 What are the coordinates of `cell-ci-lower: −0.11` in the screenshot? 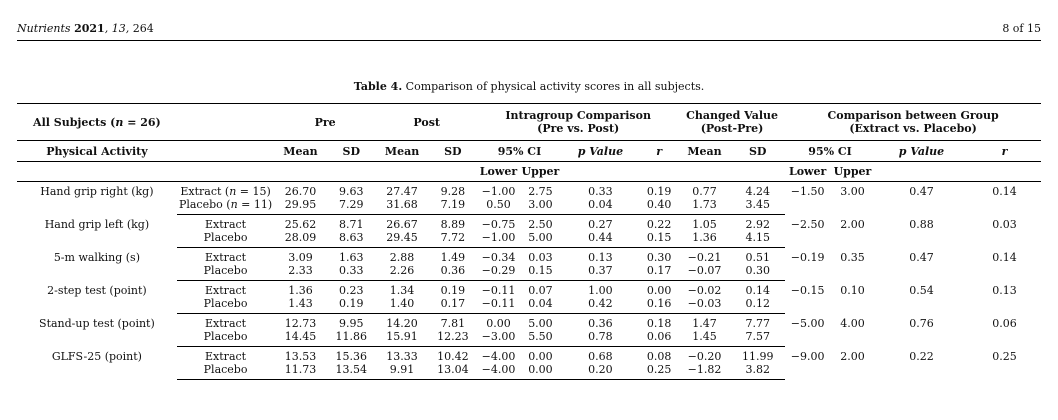 It's located at (498, 290).